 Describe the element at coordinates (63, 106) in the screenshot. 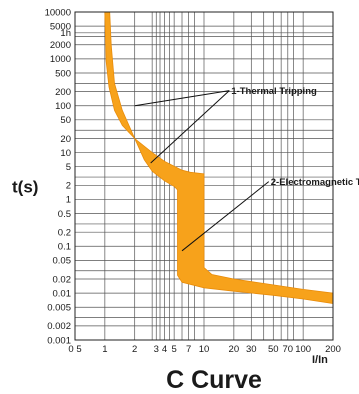

I see `y-tick-label: 100` at that location.